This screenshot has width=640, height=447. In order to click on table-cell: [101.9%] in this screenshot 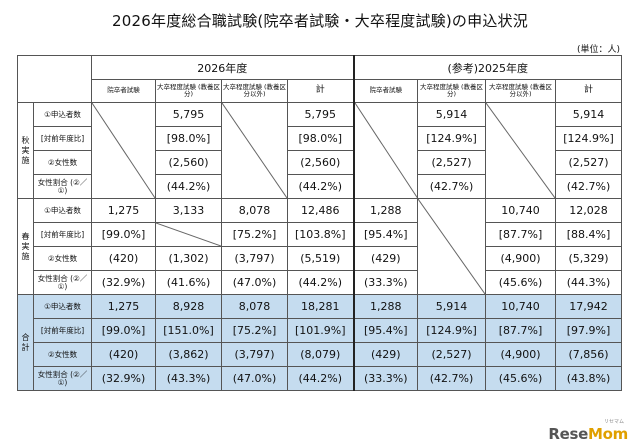, I will do `click(320, 330)`.